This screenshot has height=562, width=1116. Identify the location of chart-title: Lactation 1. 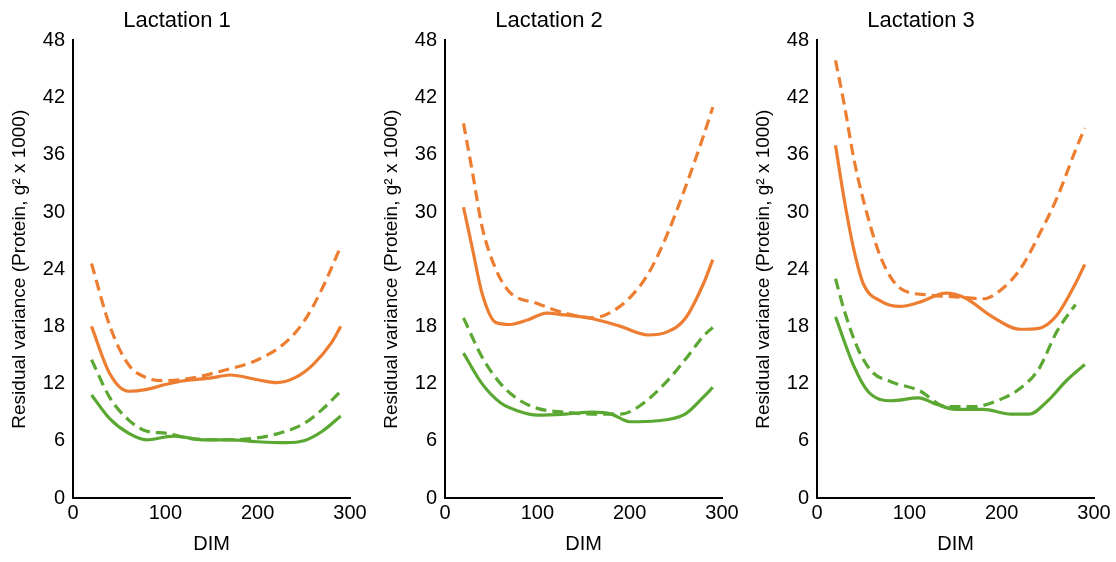
(177, 20).